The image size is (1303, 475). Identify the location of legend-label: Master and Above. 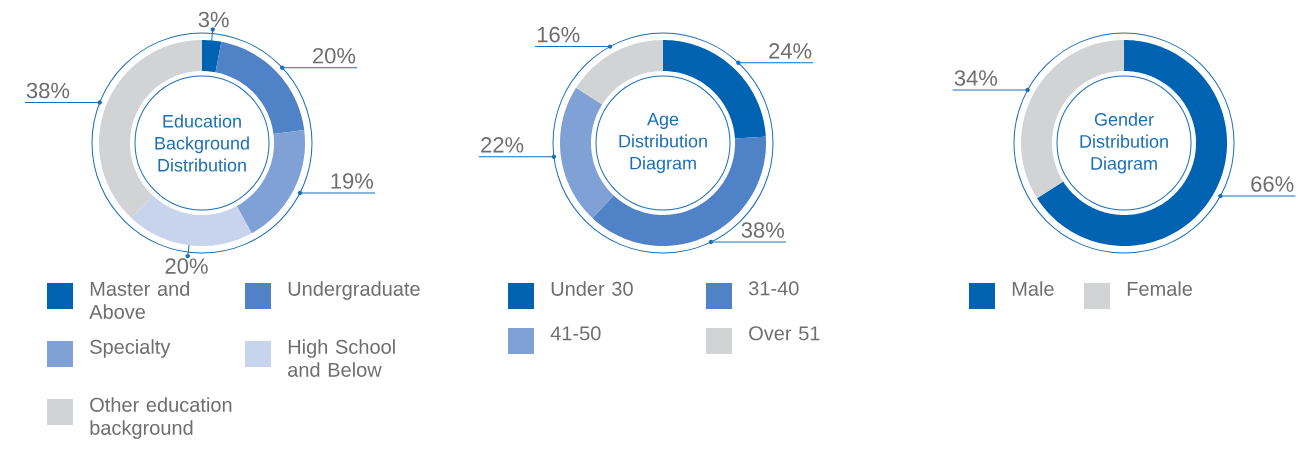
(139, 300).